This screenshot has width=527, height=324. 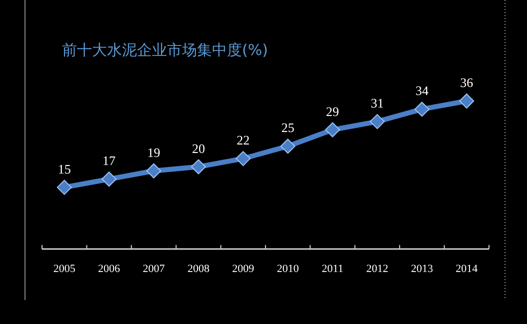 I want to click on x-tick-label: 2006, so click(x=109, y=269).